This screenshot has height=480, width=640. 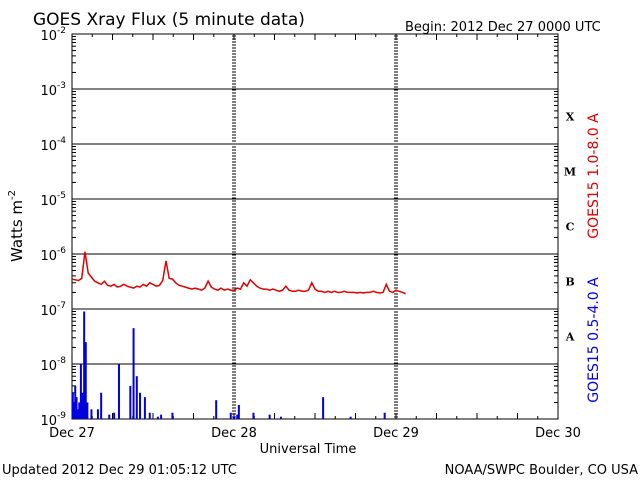 I want to click on y-tick-label: 10⁻⁴, so click(x=53, y=145).